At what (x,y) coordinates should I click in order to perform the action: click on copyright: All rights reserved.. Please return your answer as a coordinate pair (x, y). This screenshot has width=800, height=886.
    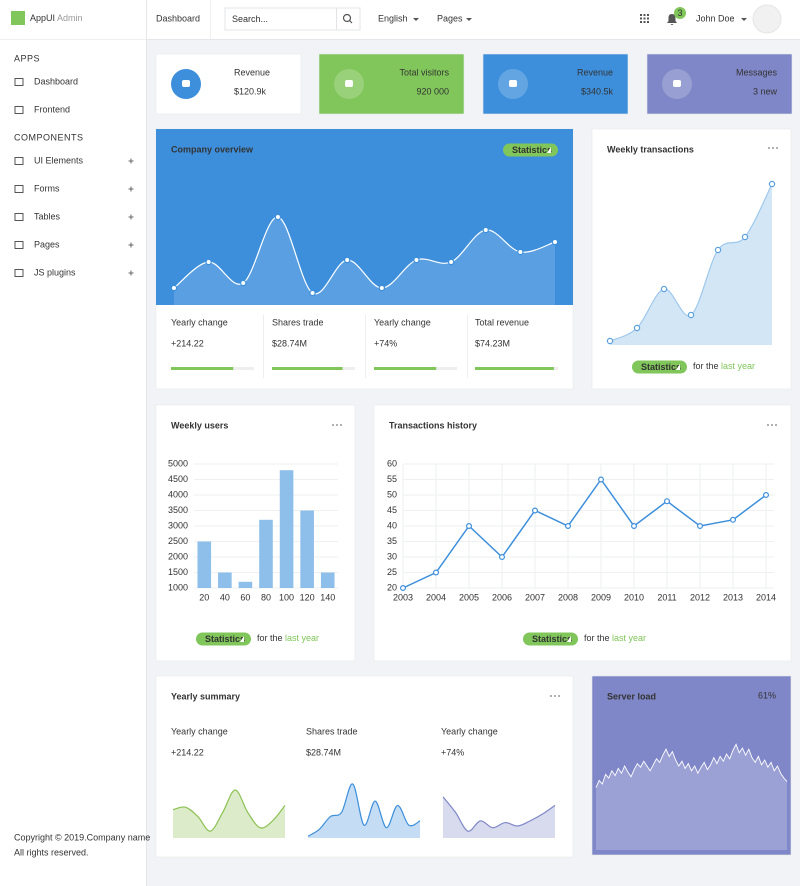
    Looking at the image, I should click on (51, 852).